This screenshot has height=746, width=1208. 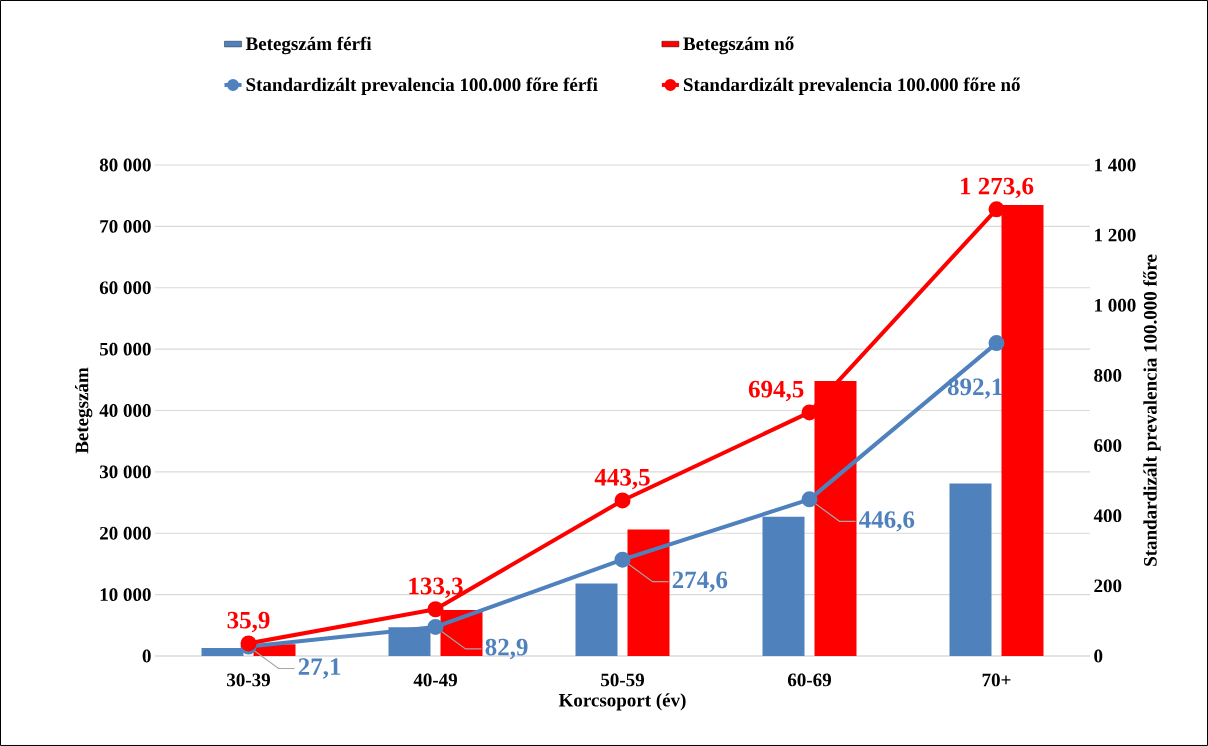 What do you see at coordinates (1107, 516) in the screenshot?
I see `y2-tick-label: 400` at bounding box center [1107, 516].